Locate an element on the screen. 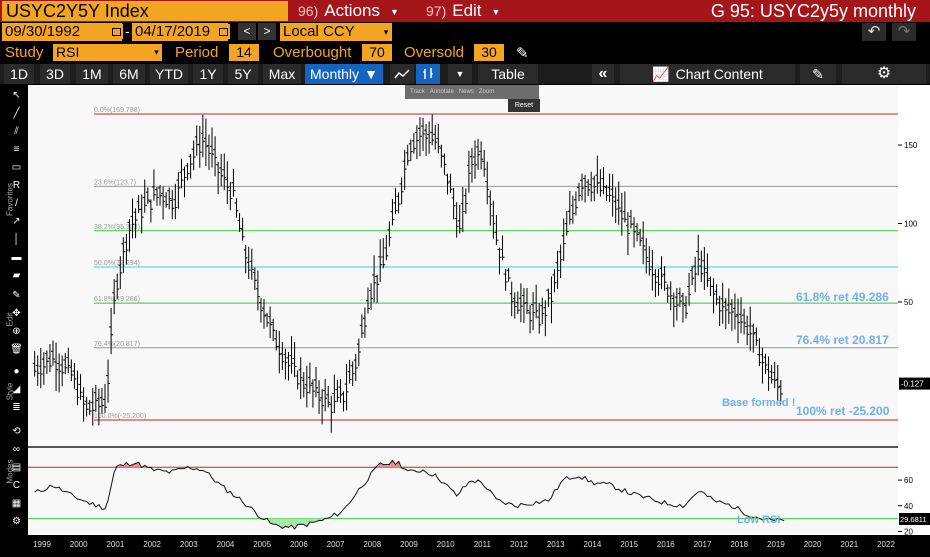 Image resolution: width=930 pixels, height=557 pixels. fib-tool-icon: ≡ is located at coordinates (16, 149).